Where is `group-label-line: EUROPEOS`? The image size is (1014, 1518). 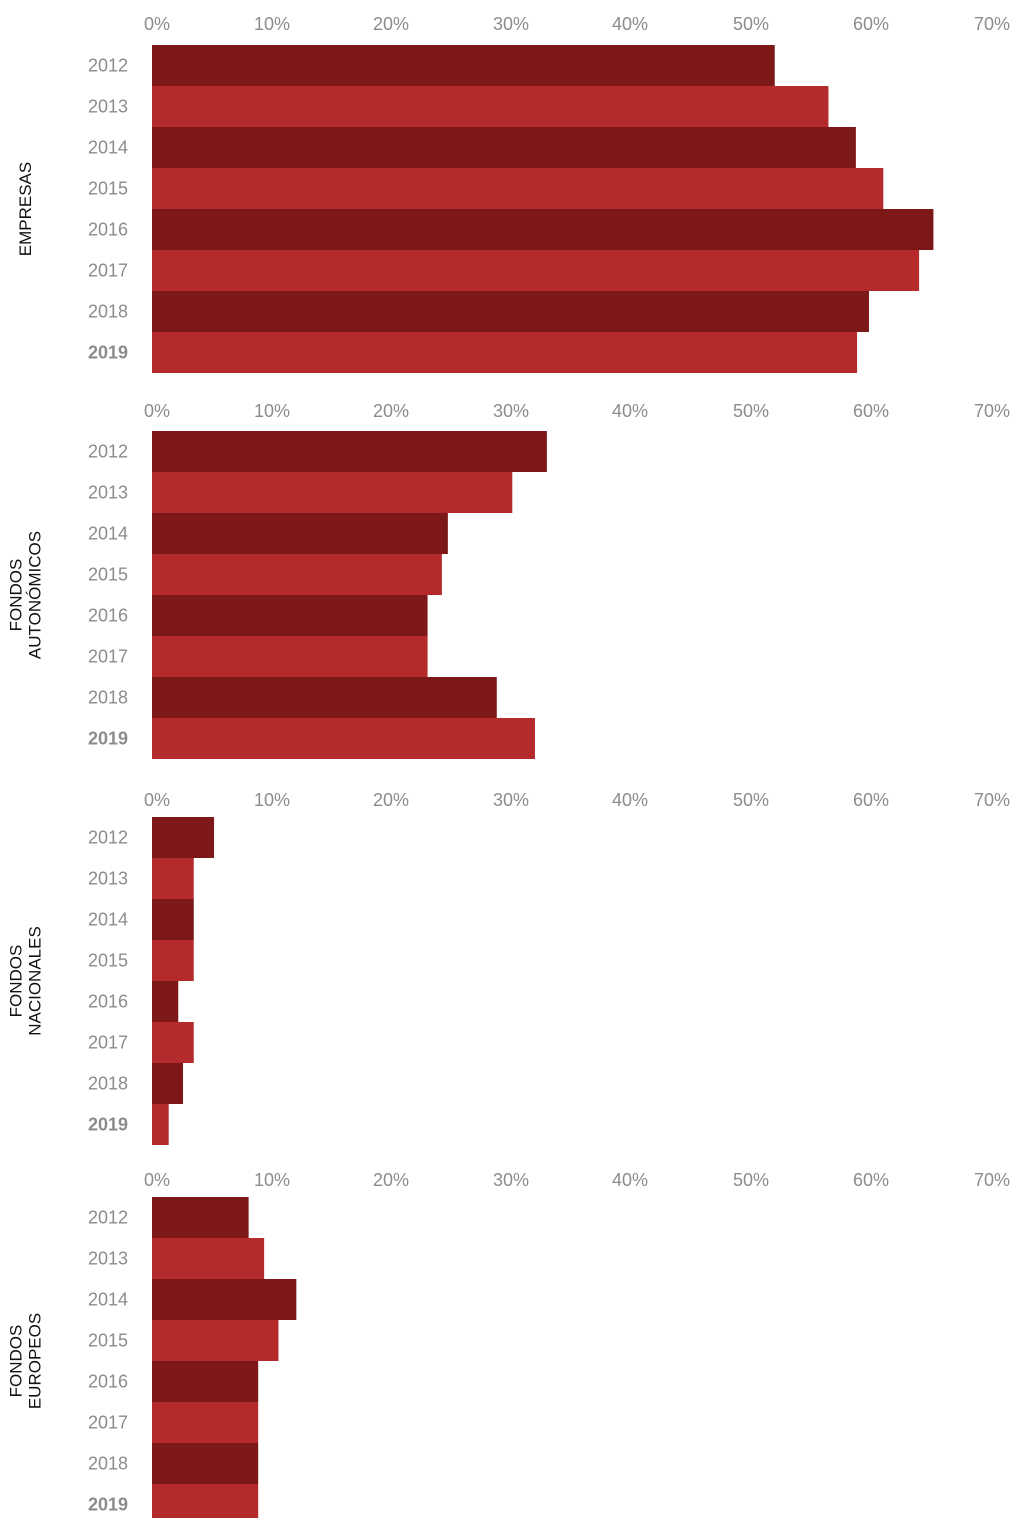 group-label-line: EUROPEOS is located at coordinates (35, 1361).